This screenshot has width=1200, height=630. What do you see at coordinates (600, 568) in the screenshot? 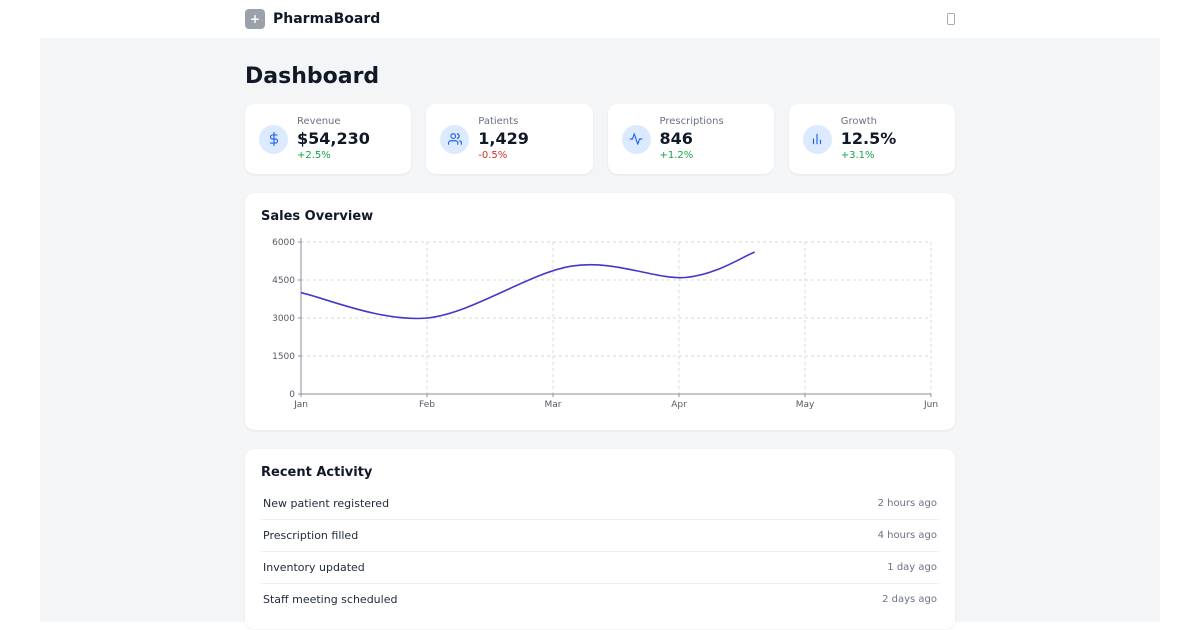
I see `activity-row: Inventory updated 1 day ago` at bounding box center [600, 568].